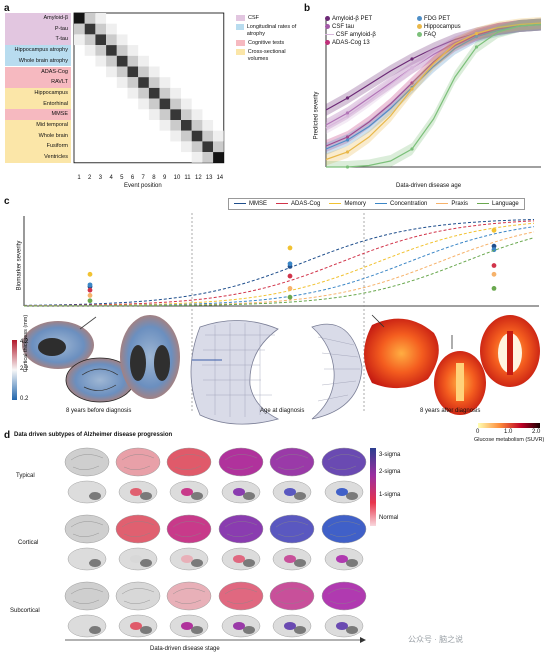 This screenshot has height=658, width=547. Describe the element at coordinates (307, 8) in the screenshot. I see `panel-b-letter: b` at that location.